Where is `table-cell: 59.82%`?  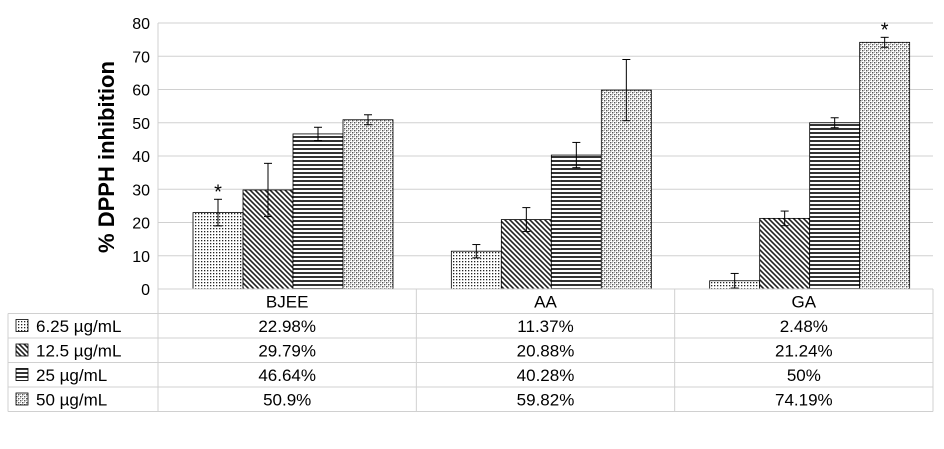
table-cell: 59.82% is located at coordinates (546, 400).